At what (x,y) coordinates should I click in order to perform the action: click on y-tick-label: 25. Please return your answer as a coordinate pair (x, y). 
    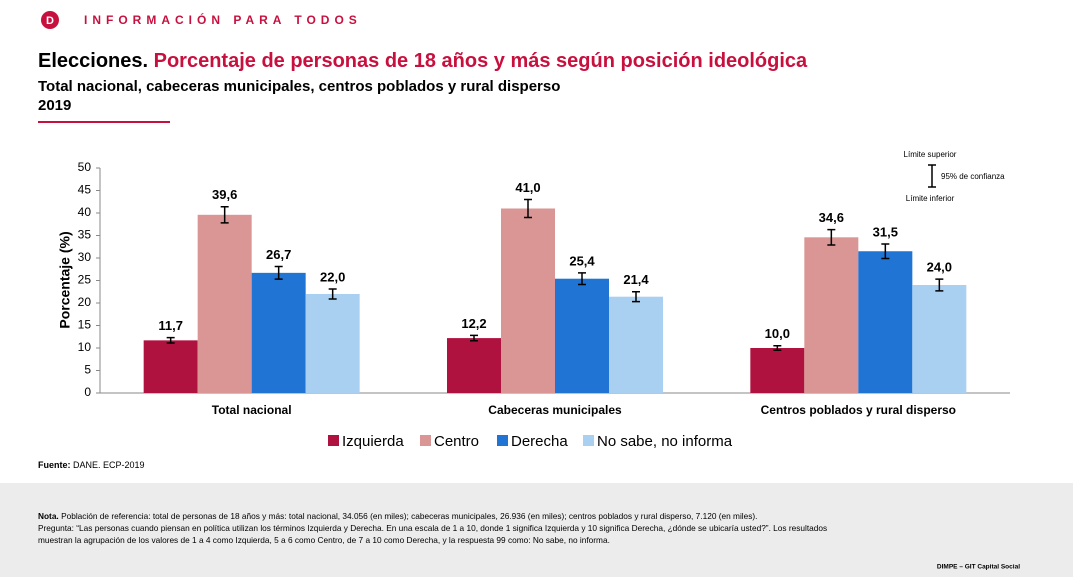
    Looking at the image, I should click on (85, 280).